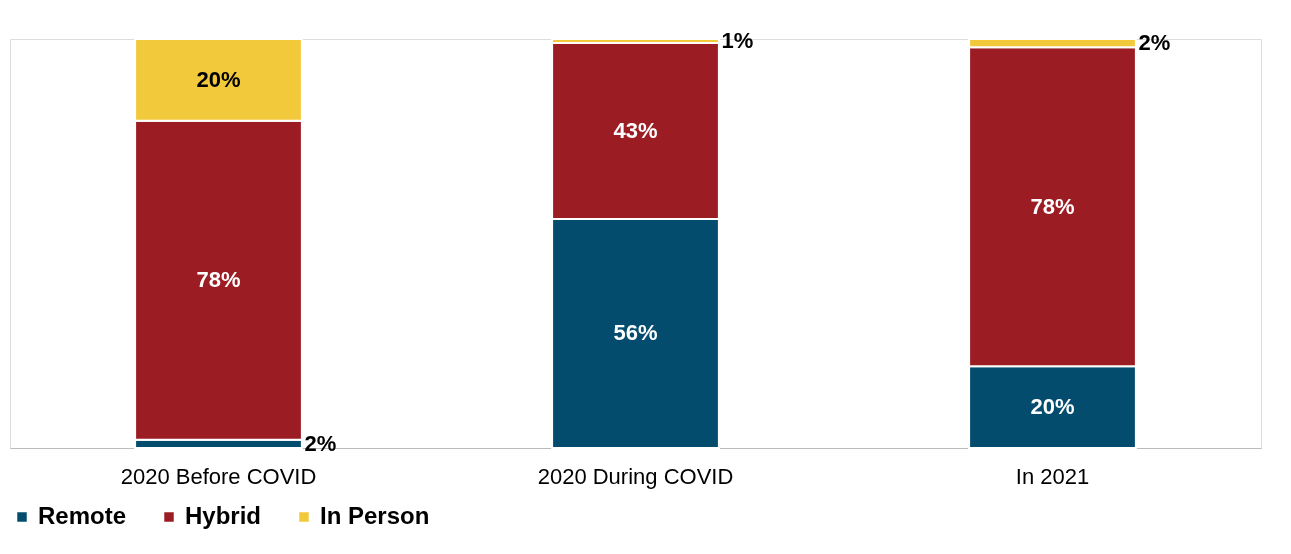  Describe the element at coordinates (635, 131) in the screenshot. I see `data-label: 43%` at that location.